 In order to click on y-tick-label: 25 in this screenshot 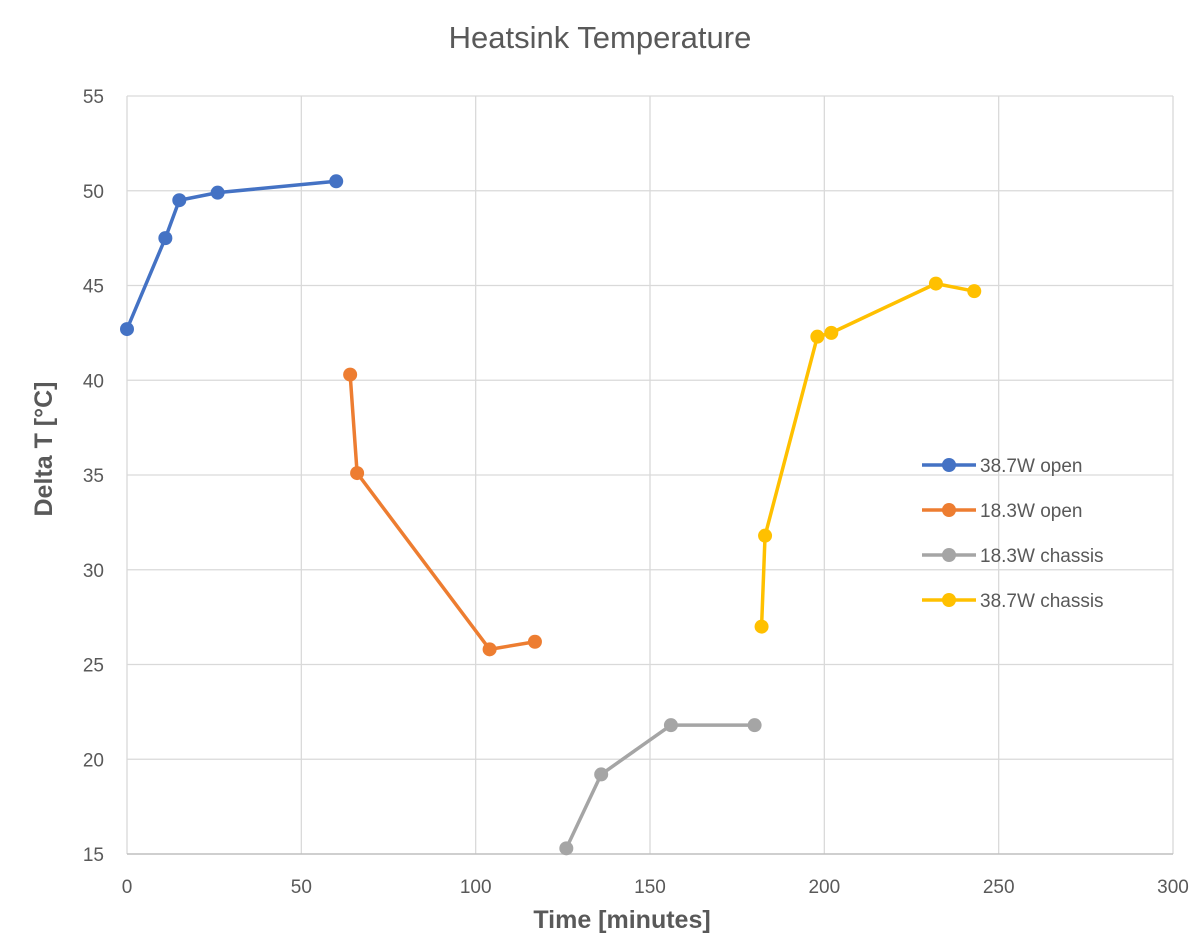, I will do `click(93, 666)`.